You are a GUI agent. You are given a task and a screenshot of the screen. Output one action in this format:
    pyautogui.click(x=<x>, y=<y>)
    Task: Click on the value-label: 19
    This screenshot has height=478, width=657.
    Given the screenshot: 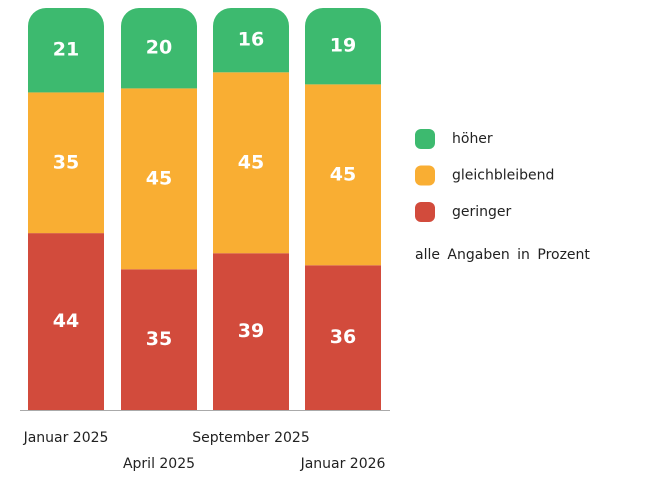 What is the action you would take?
    pyautogui.click(x=343, y=46)
    